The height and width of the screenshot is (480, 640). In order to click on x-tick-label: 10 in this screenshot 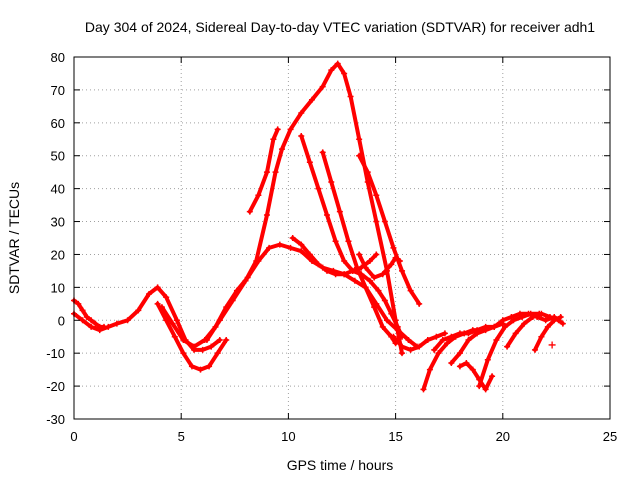, I will do `click(288, 436)`.